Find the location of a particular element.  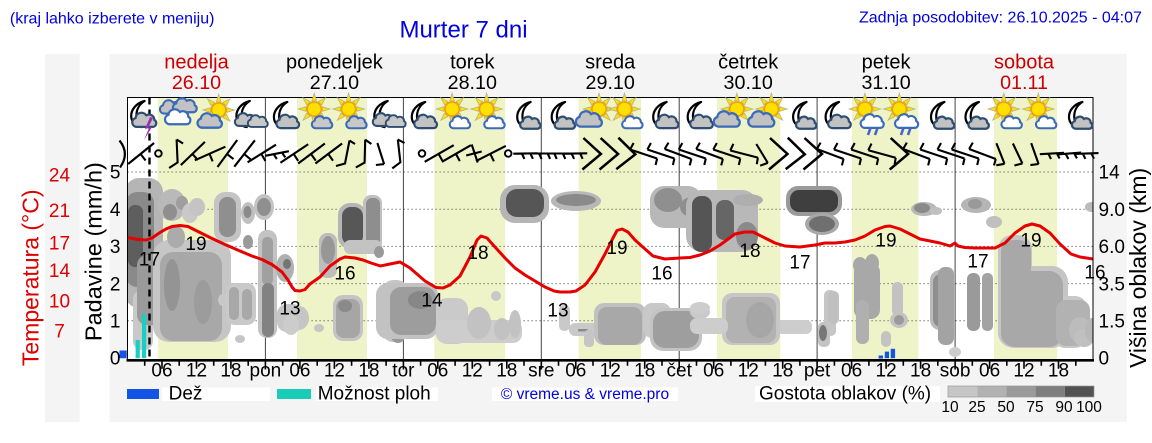

svg-text: 100 is located at coordinates (1089, 407).